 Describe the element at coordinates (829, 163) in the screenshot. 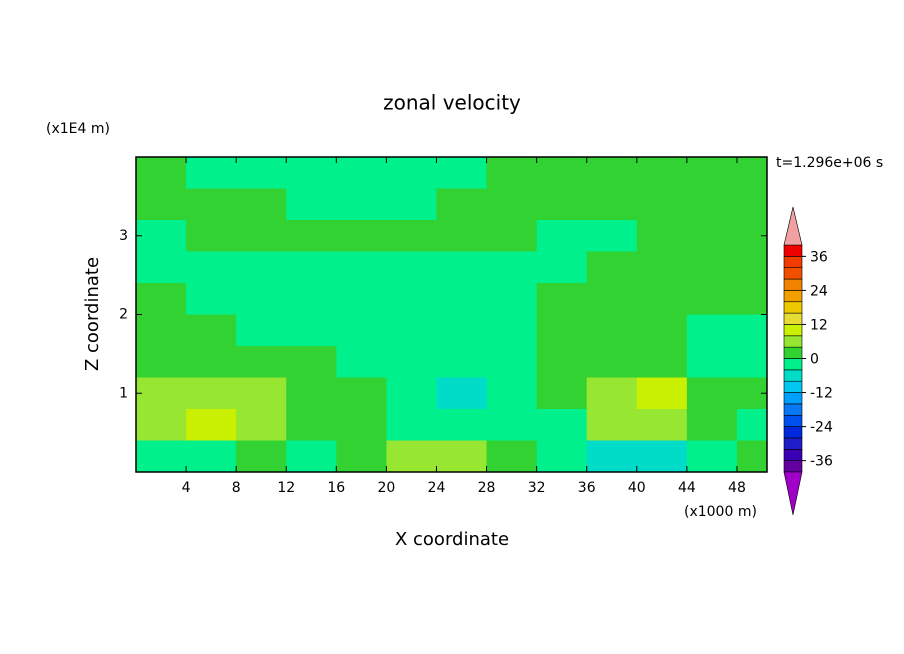

I see `time-label: t=1.296e+06 s` at that location.